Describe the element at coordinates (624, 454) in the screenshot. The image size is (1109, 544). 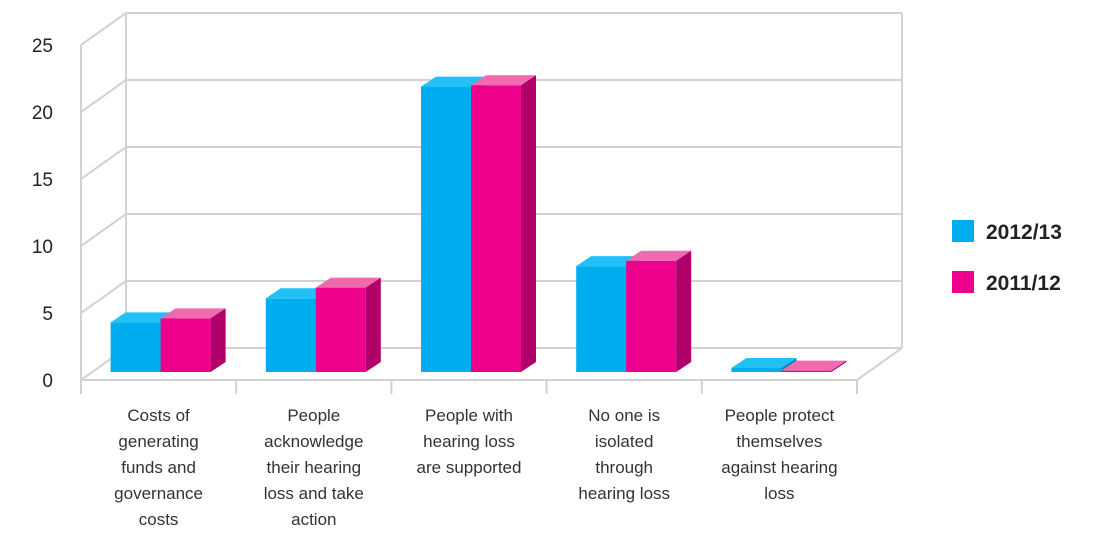
I see `x-category-label: No one is isolated through hearing loss` at that location.